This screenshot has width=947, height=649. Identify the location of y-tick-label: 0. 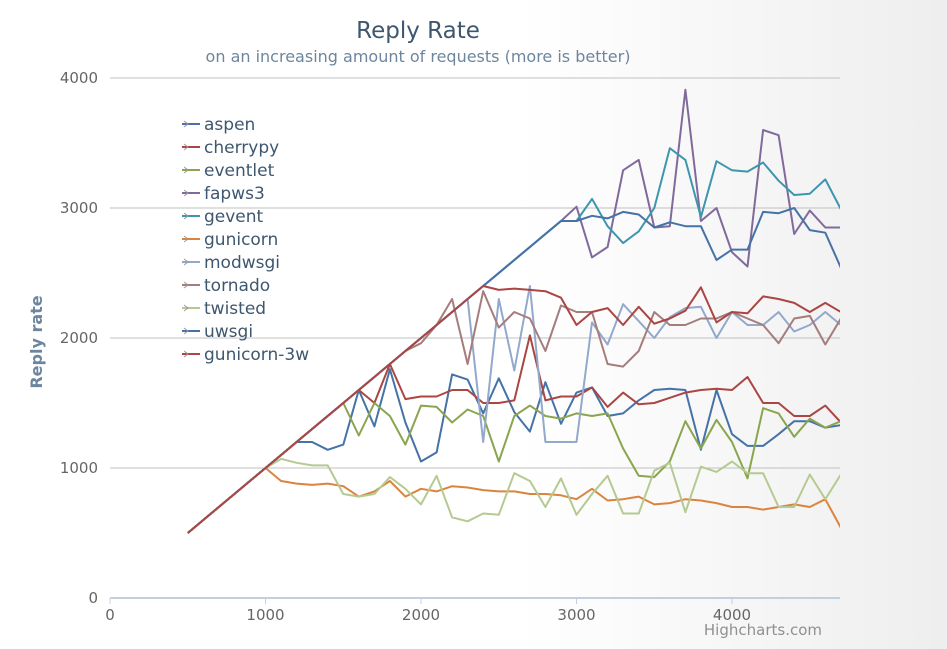
(93, 598).